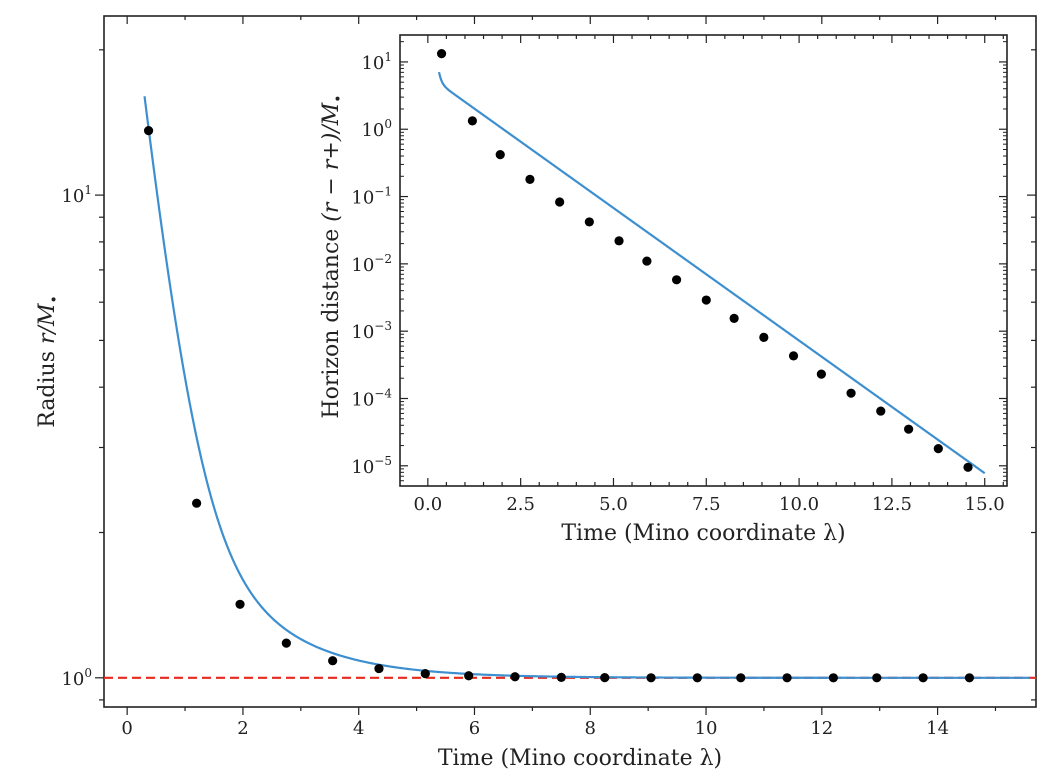 This screenshot has width=1062, height=777. Describe the element at coordinates (892, 504) in the screenshot. I see `inset-x-tick-label: 12.5` at that location.